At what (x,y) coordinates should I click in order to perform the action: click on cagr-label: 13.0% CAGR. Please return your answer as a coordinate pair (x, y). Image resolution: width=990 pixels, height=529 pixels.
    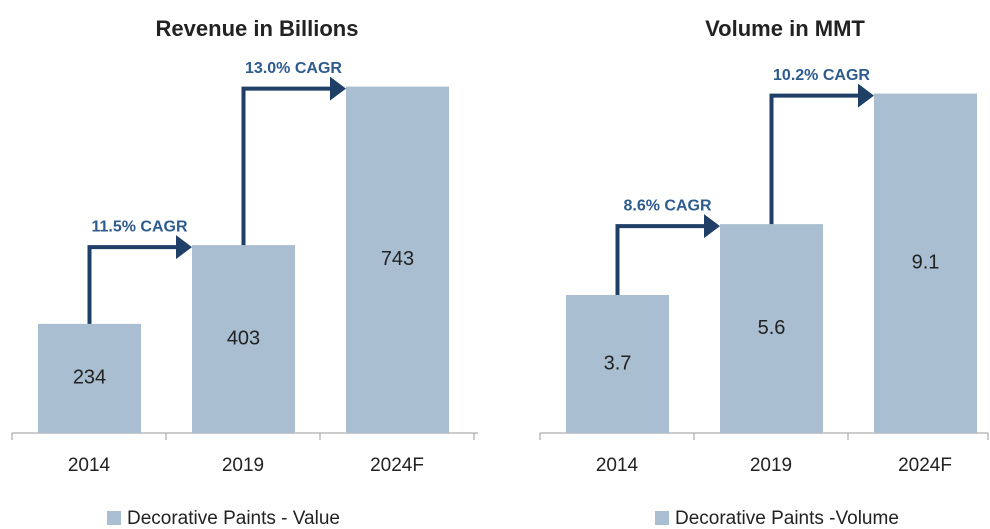
    Looking at the image, I should click on (293, 68).